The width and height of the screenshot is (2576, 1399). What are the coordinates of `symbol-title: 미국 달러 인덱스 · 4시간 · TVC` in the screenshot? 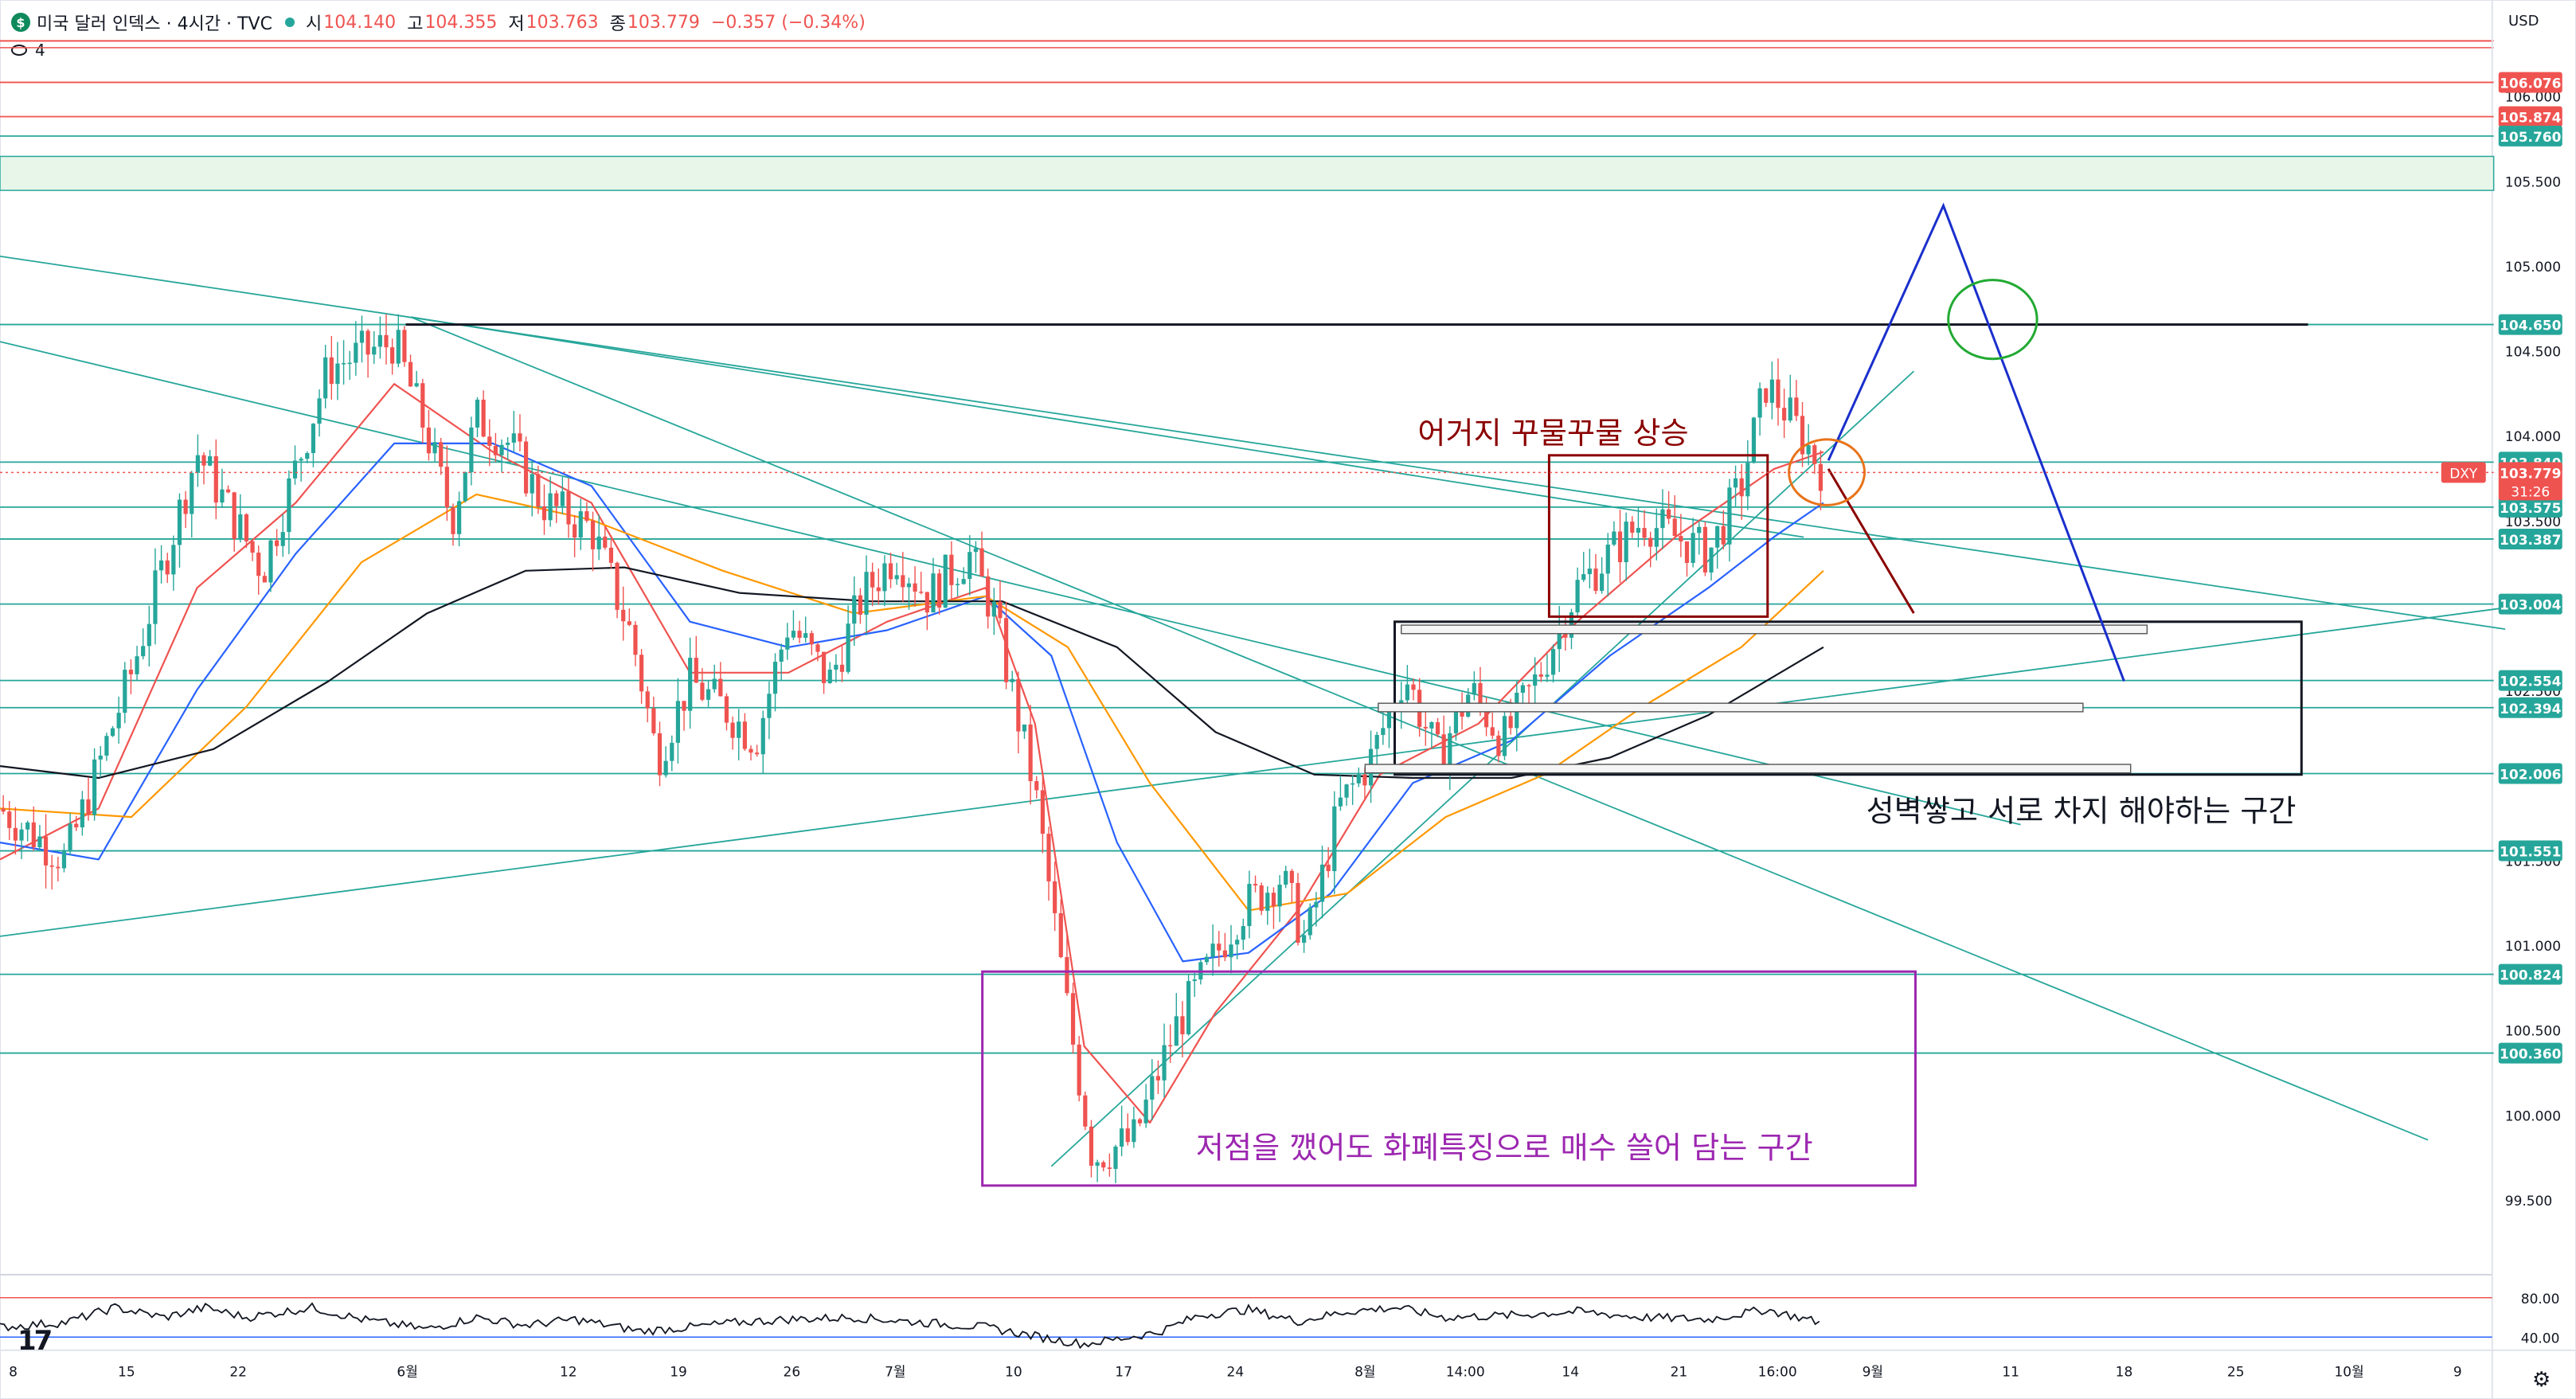 It's located at (154, 24).